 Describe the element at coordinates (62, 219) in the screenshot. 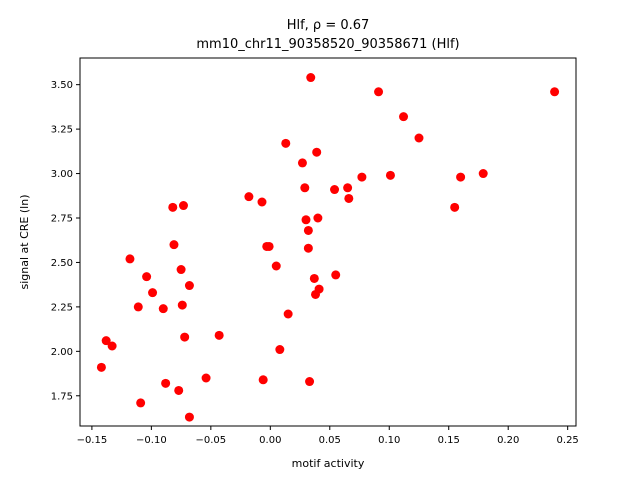

I see `y-tick-label-4: 2.75` at that location.